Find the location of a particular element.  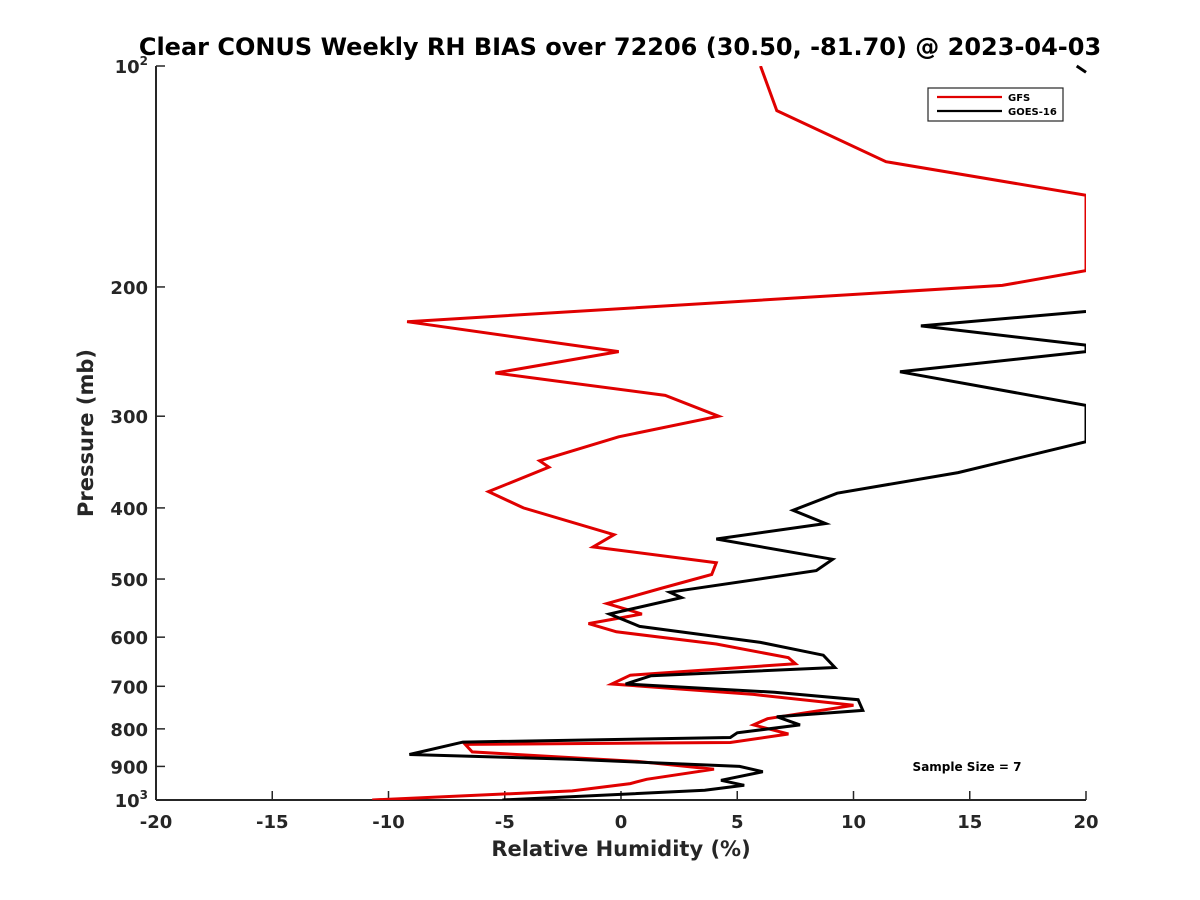

series-line-goes16-top-fragment is located at coordinates (1081, 69).